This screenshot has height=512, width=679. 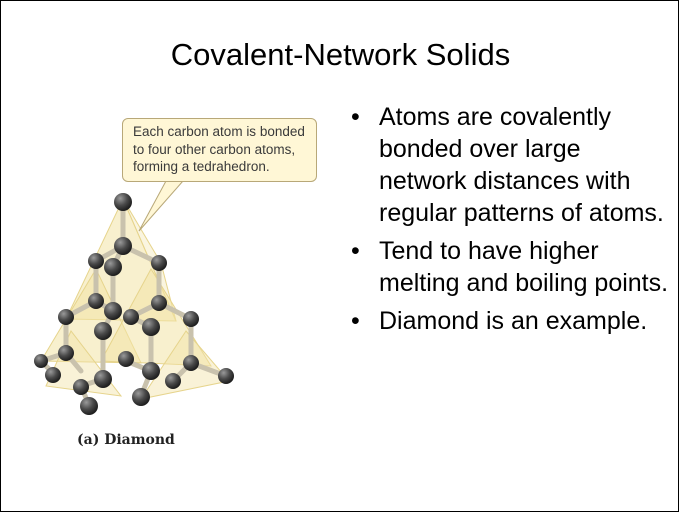 I want to click on callout-line: forming a tedrahedron., so click(x=201, y=166).